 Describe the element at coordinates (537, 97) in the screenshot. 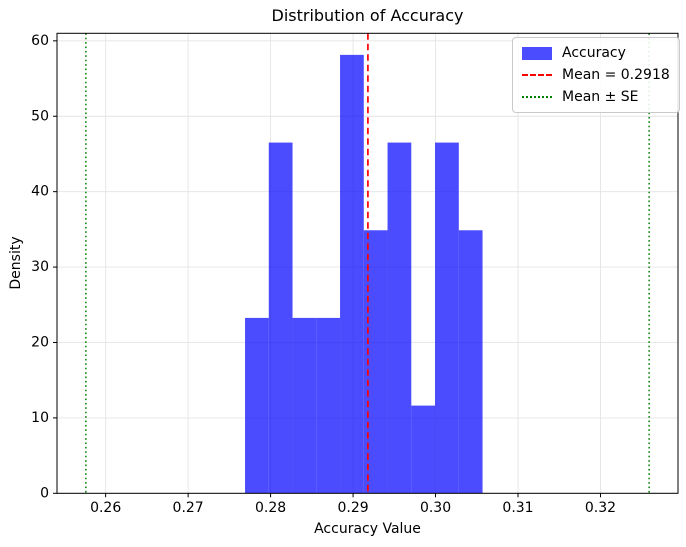

I see `legend-swatch-dotted-line` at that location.